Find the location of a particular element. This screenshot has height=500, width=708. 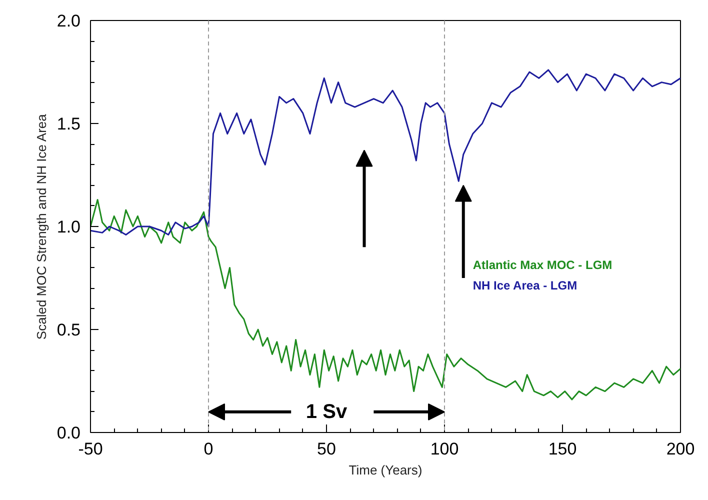

y-tick-label: 1.0 is located at coordinates (68, 227).